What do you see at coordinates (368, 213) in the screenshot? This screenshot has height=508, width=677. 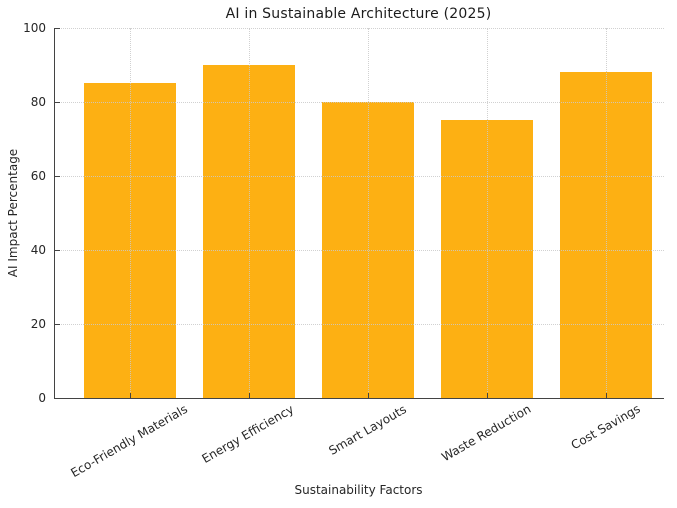 I see `v-gridline-smart-layouts` at bounding box center [368, 213].